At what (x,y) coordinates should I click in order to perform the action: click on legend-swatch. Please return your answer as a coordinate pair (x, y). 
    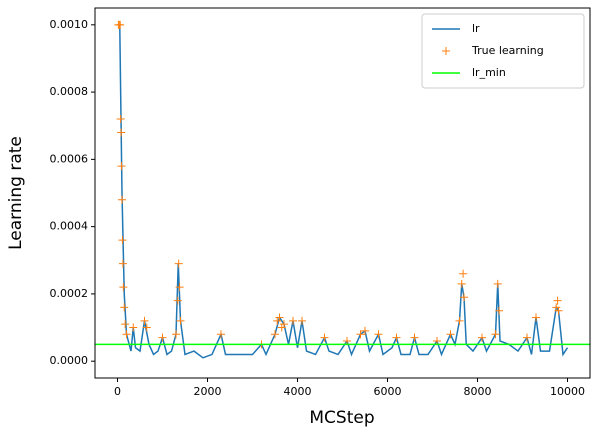
    Looking at the image, I should click on (446, 51).